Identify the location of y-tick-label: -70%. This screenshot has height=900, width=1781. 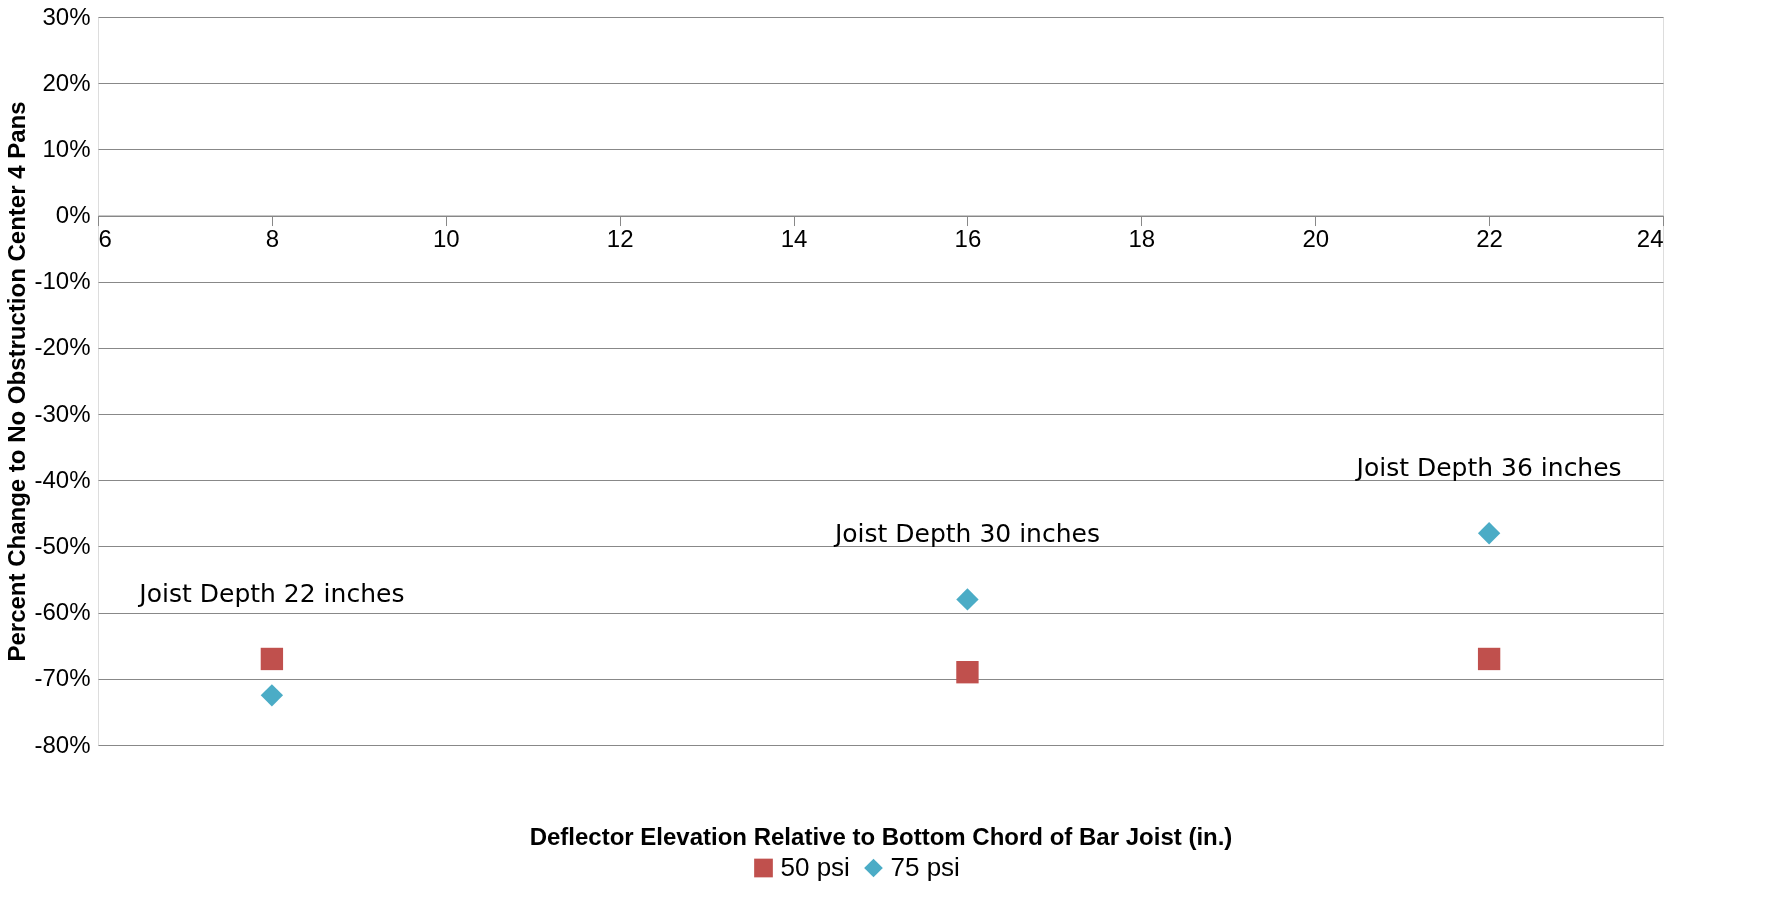
(62, 678).